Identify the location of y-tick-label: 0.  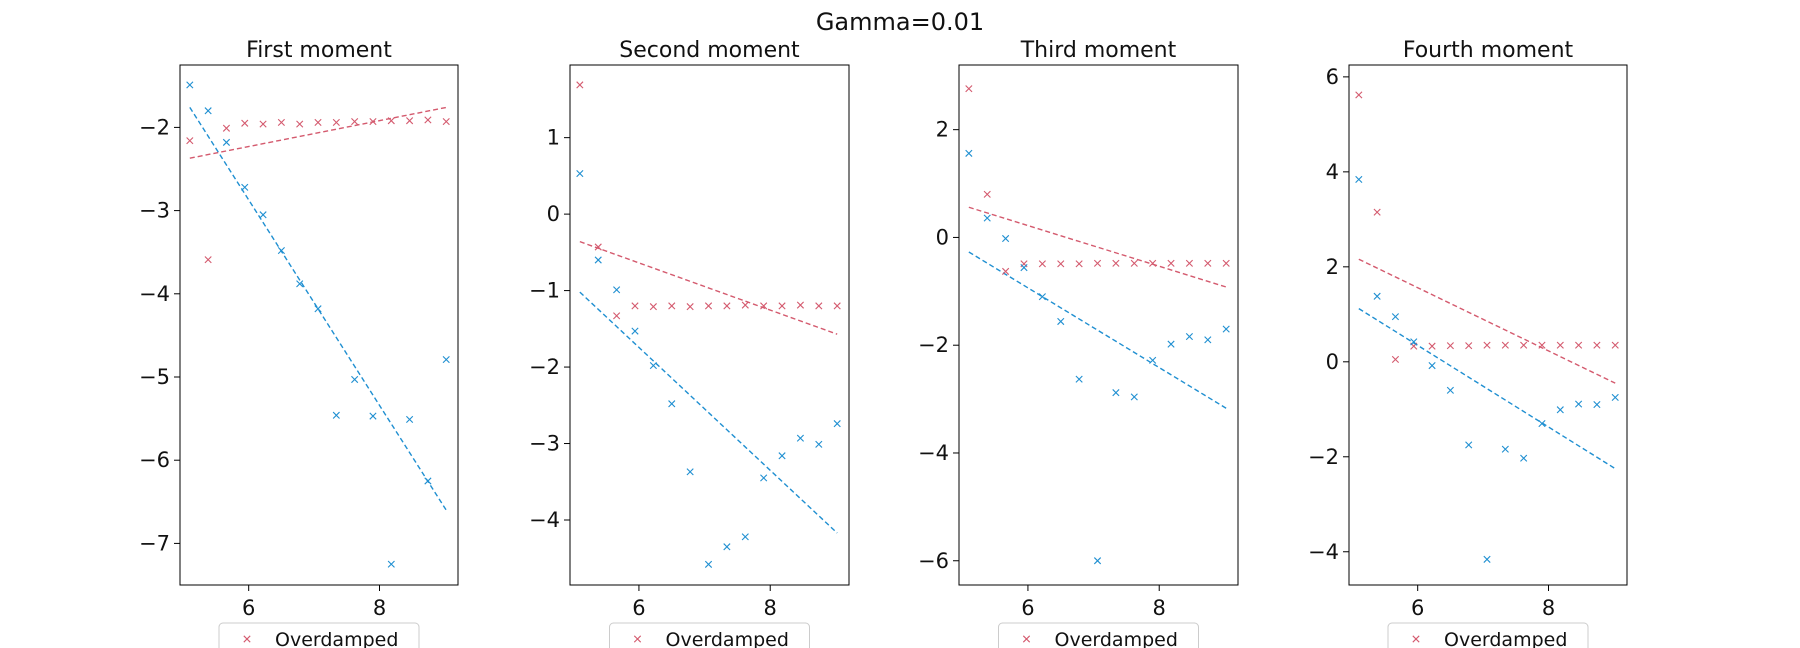
(942, 237).